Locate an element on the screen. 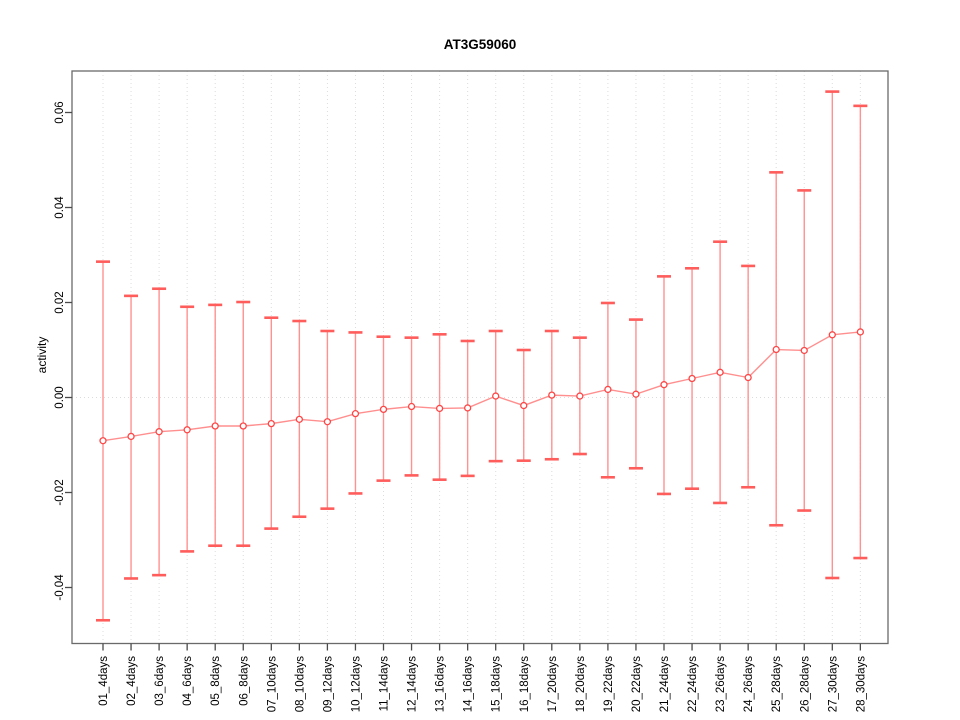  y-tick-label: 0.06 is located at coordinates (60, 112).